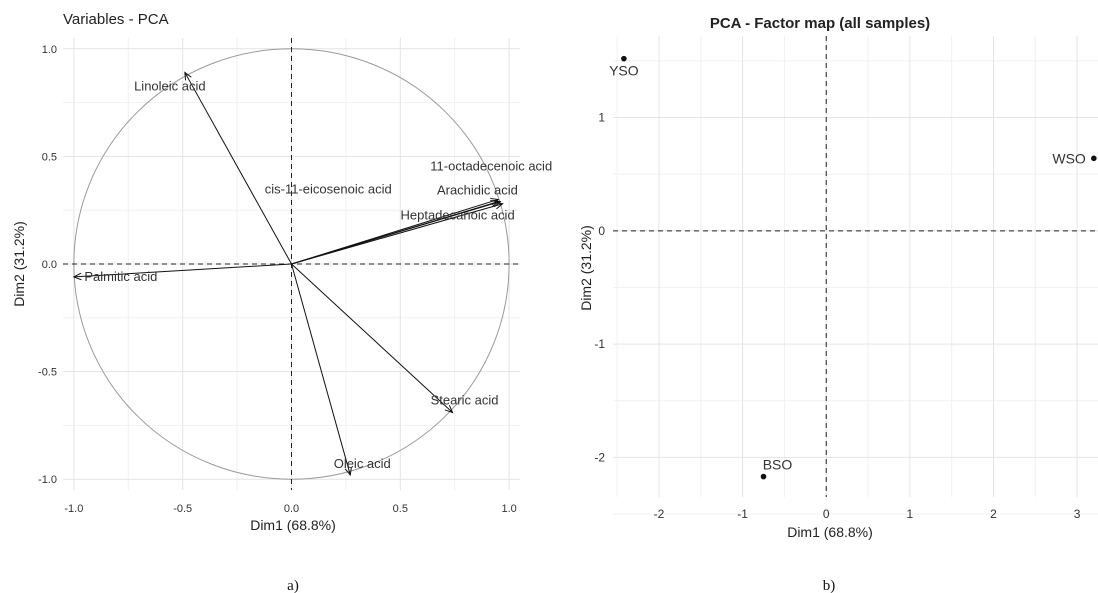  Describe the element at coordinates (1069, 158) in the screenshot. I see `panel-b-point-label: WSO` at that location.